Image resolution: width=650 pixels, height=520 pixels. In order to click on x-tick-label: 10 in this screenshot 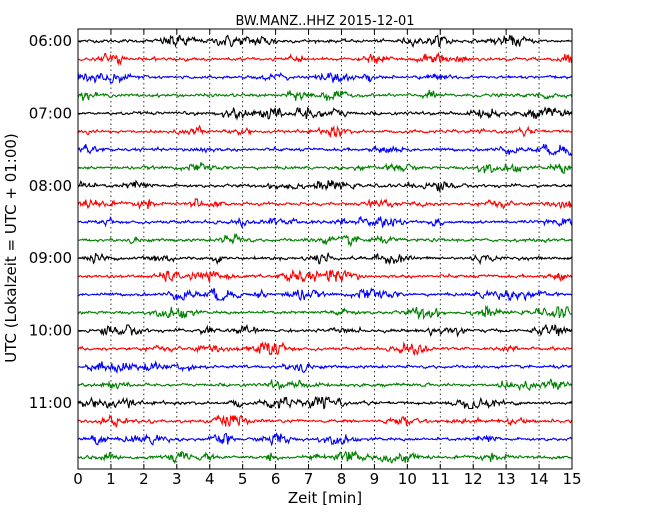, I will do `click(407, 479)`.